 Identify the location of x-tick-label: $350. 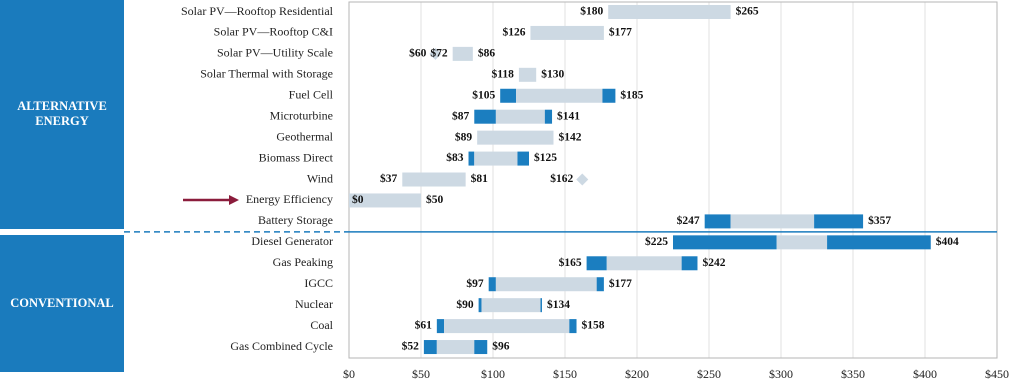
(853, 374).